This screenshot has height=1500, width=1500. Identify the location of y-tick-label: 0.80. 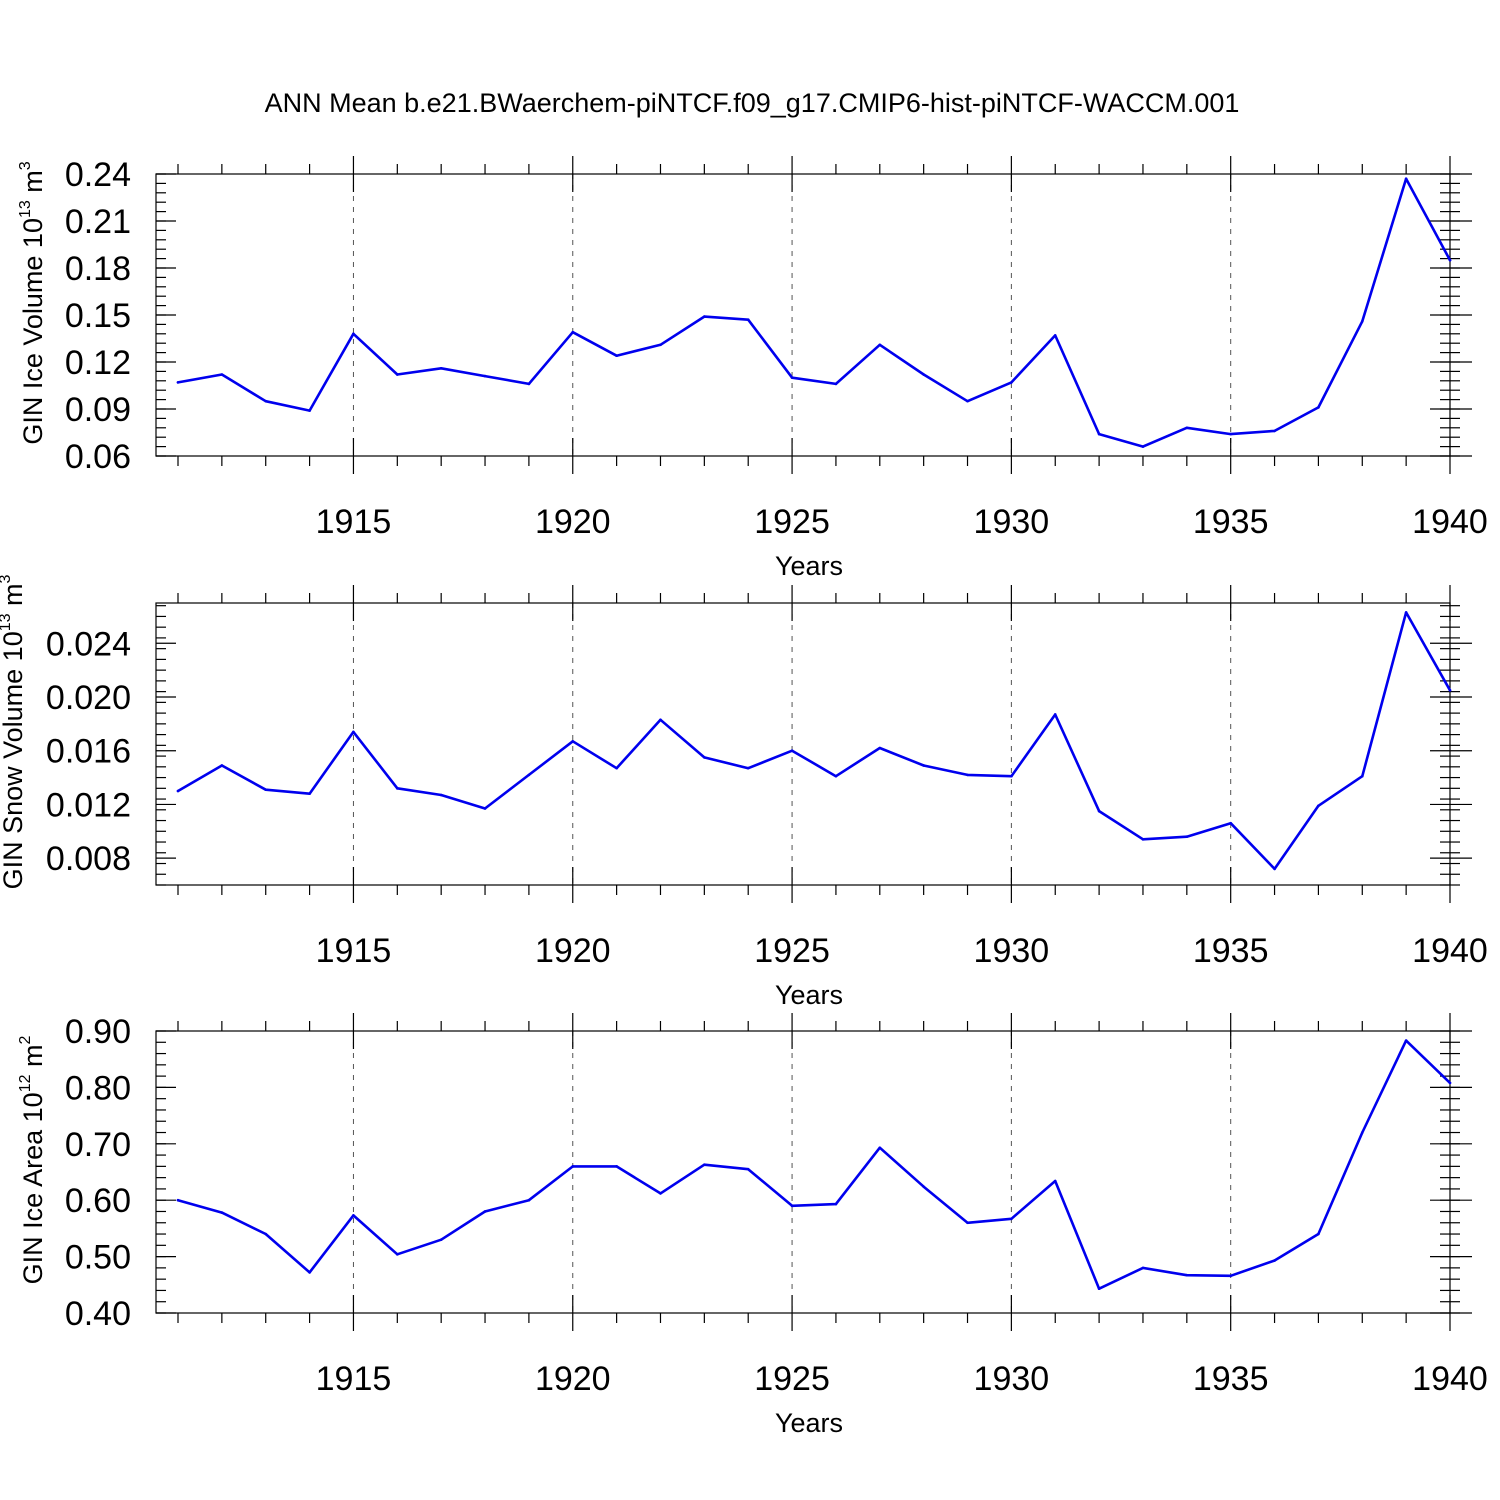
(98, 1088).